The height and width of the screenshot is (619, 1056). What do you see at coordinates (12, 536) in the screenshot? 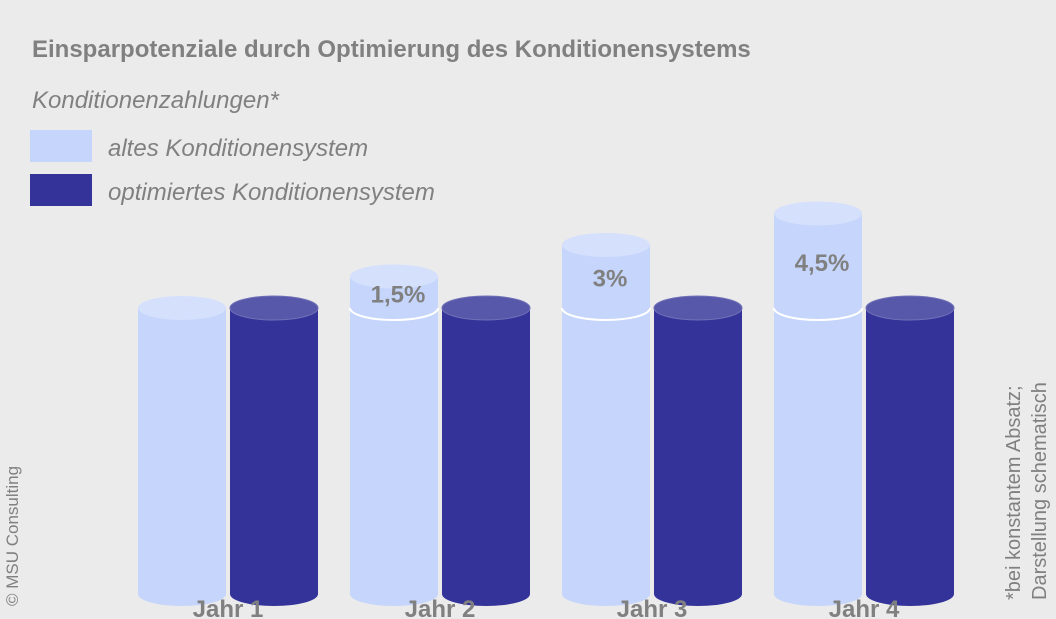
I see `copyright: © MSU Consulting` at bounding box center [12, 536].